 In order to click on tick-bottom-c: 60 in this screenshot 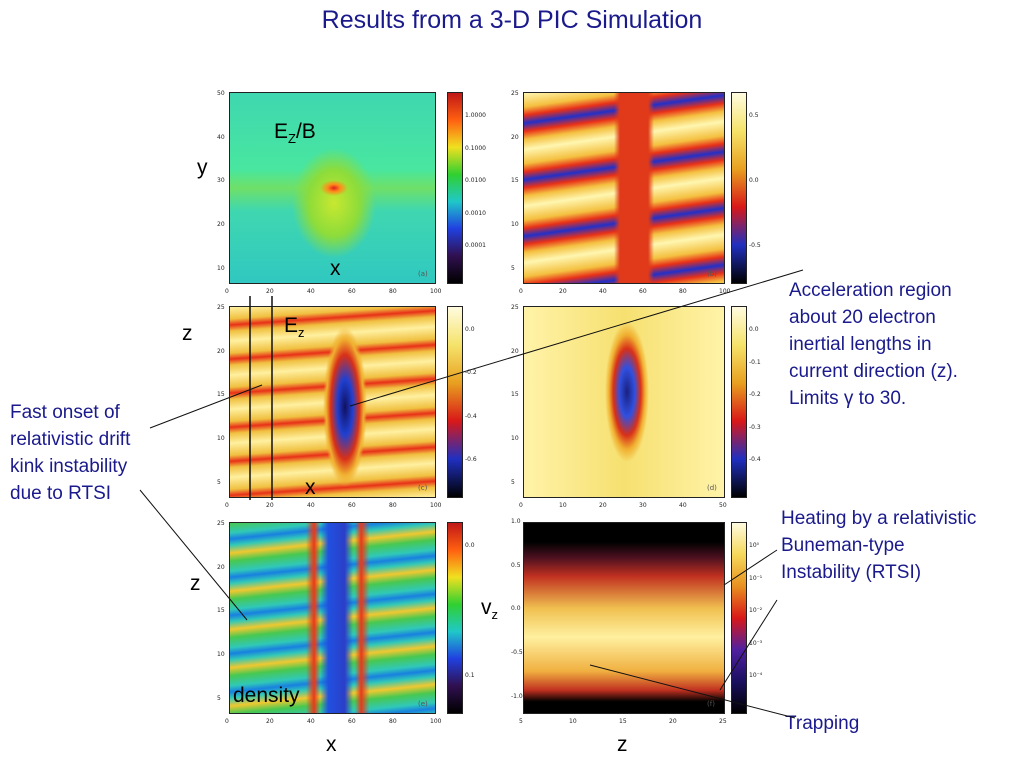, I will do `click(352, 505)`.